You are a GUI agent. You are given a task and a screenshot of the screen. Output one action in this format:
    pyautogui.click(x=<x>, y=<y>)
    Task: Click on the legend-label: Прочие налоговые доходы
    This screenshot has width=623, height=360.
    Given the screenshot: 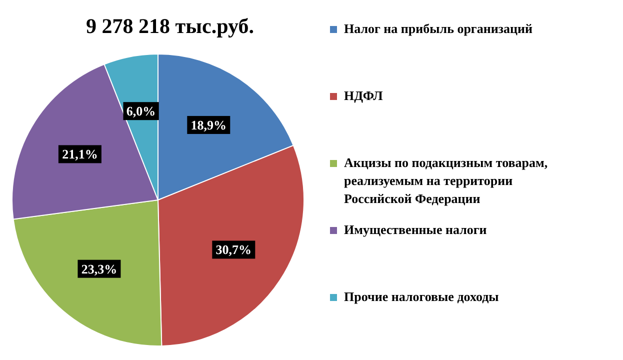 What is the action you would take?
    pyautogui.click(x=421, y=296)
    